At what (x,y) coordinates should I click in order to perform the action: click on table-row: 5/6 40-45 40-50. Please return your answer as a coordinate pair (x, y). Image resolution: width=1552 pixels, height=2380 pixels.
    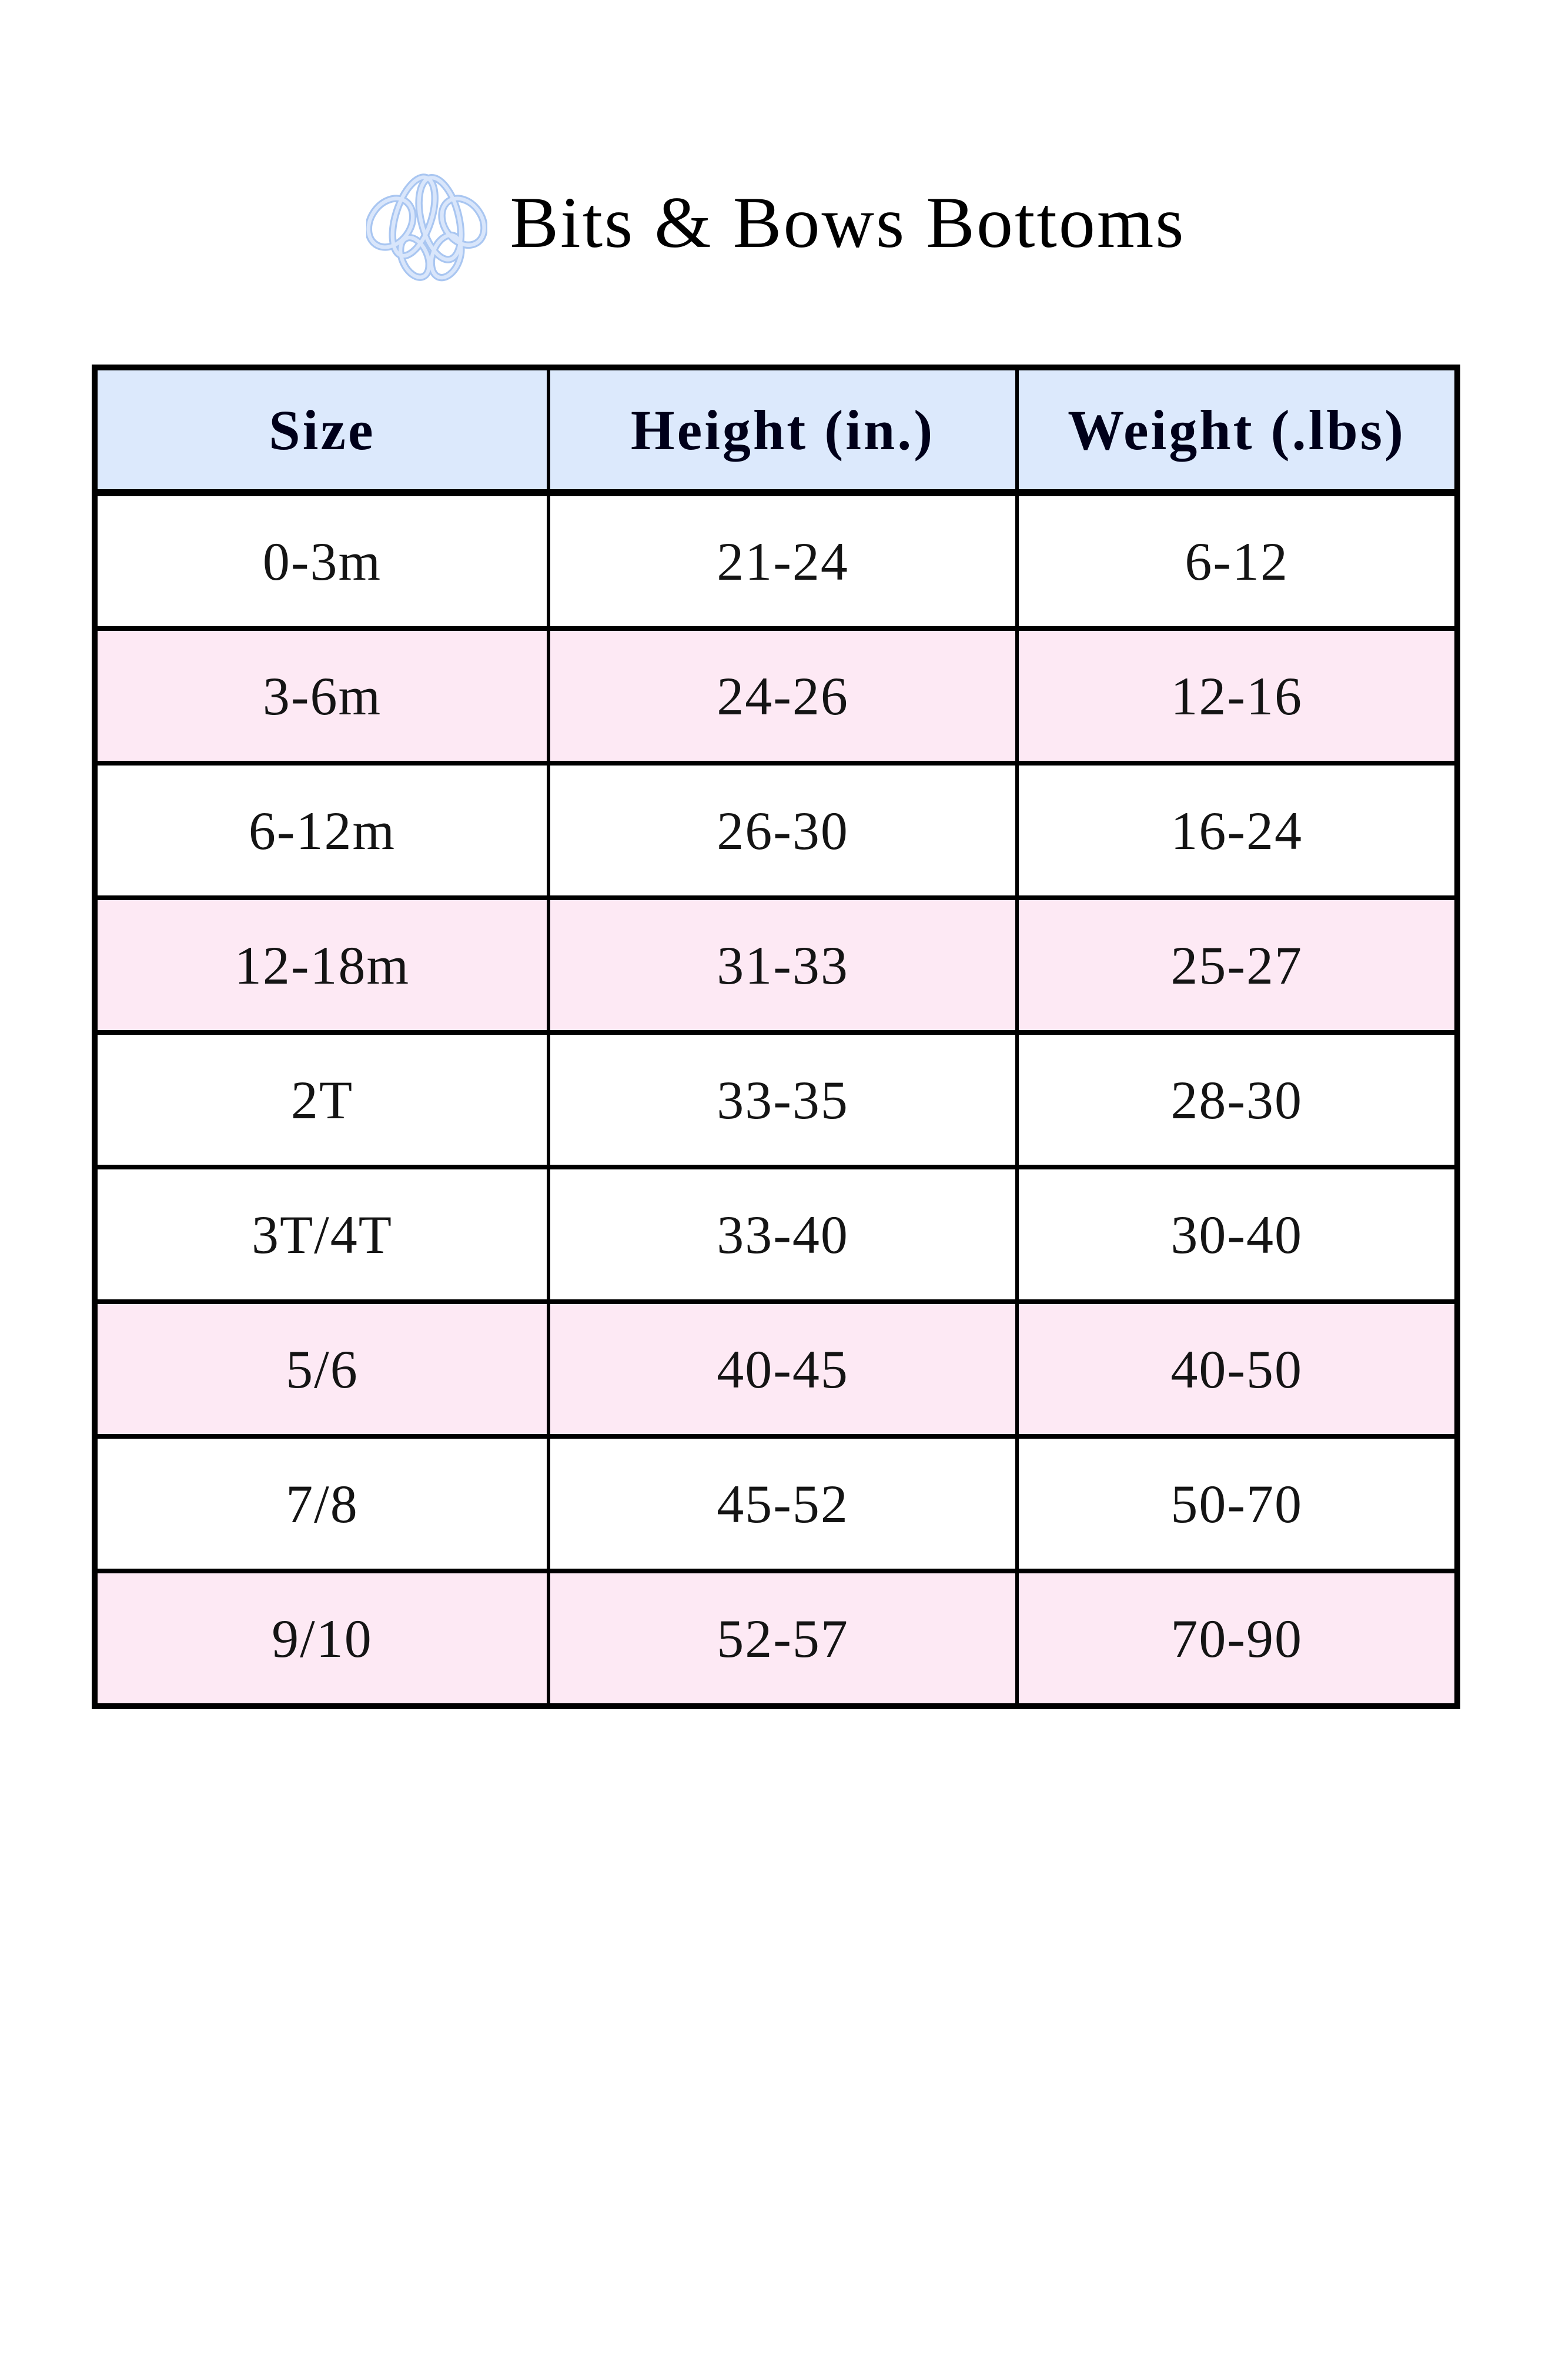
    Looking at the image, I should click on (776, 1369).